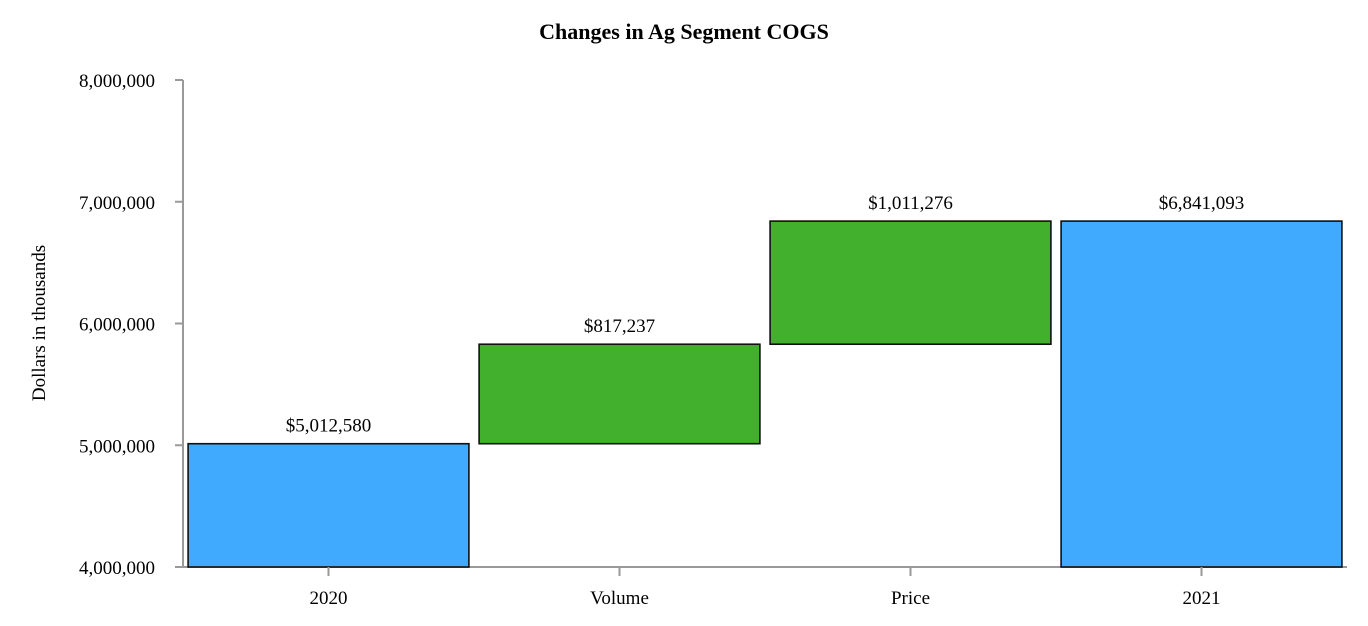 The image size is (1368, 626). Describe the element at coordinates (1202, 203) in the screenshot. I see `data-label: $6,841,093` at that location.